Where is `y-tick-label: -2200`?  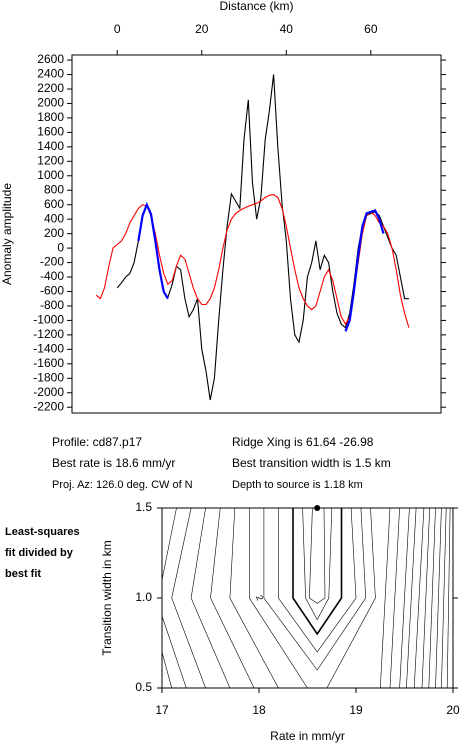
y-tick-label: -2200 is located at coordinates (48, 406).